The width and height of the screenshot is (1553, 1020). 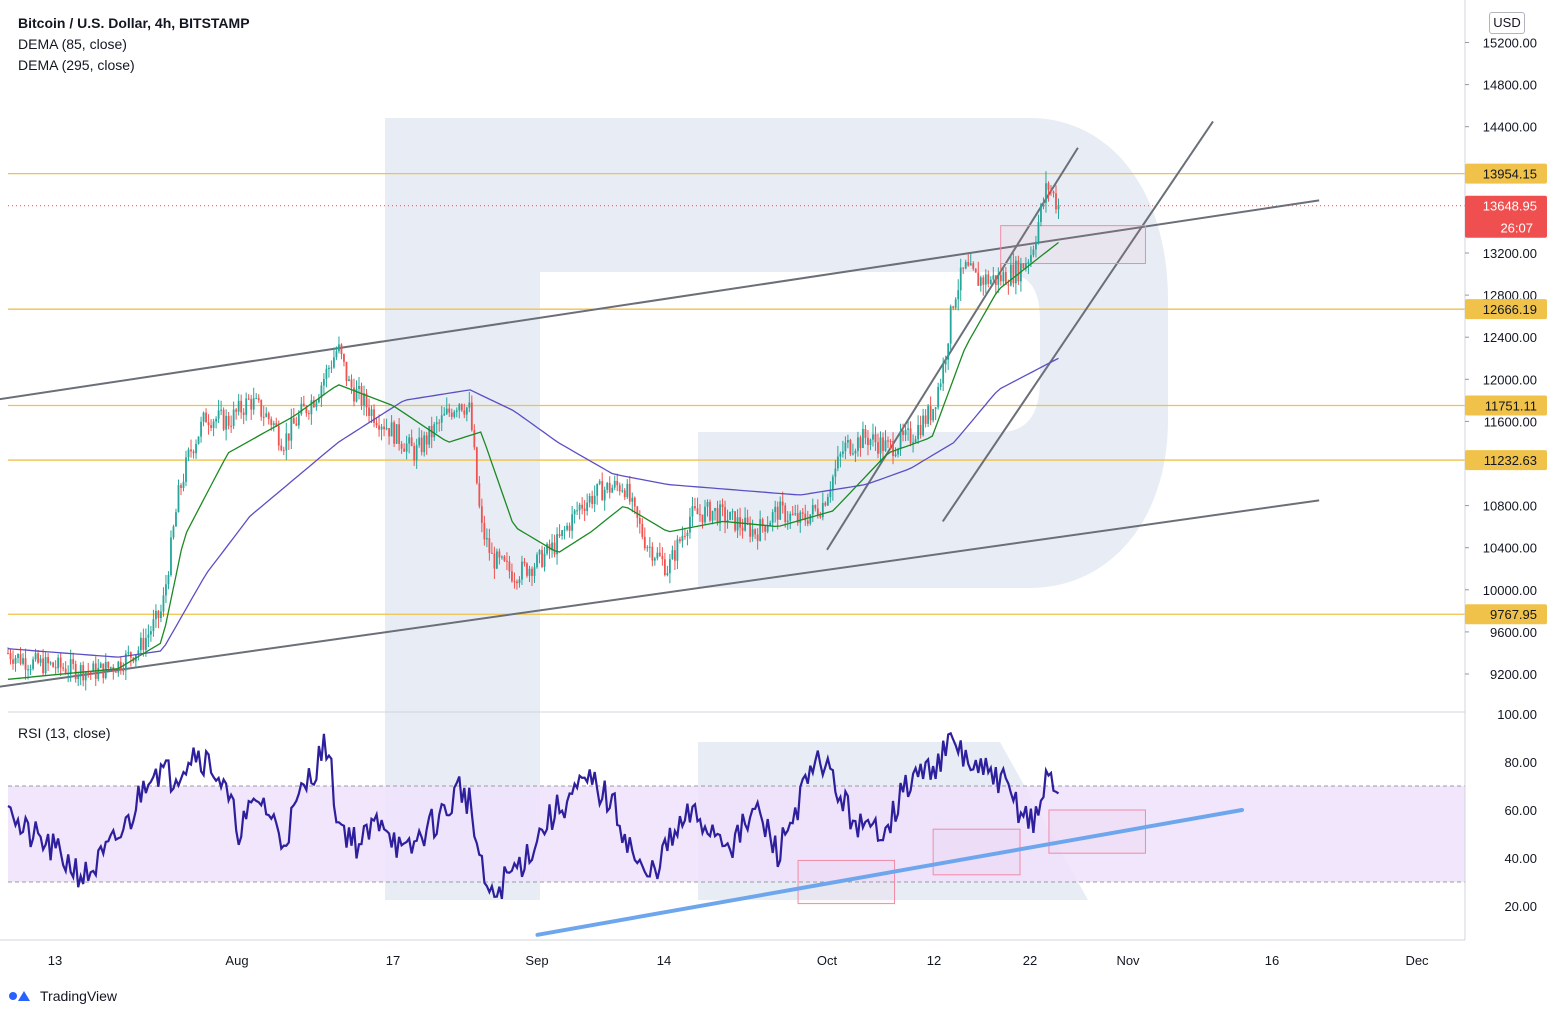 What do you see at coordinates (1520, 810) in the screenshot?
I see `rsi-tick-label: 60.00` at bounding box center [1520, 810].